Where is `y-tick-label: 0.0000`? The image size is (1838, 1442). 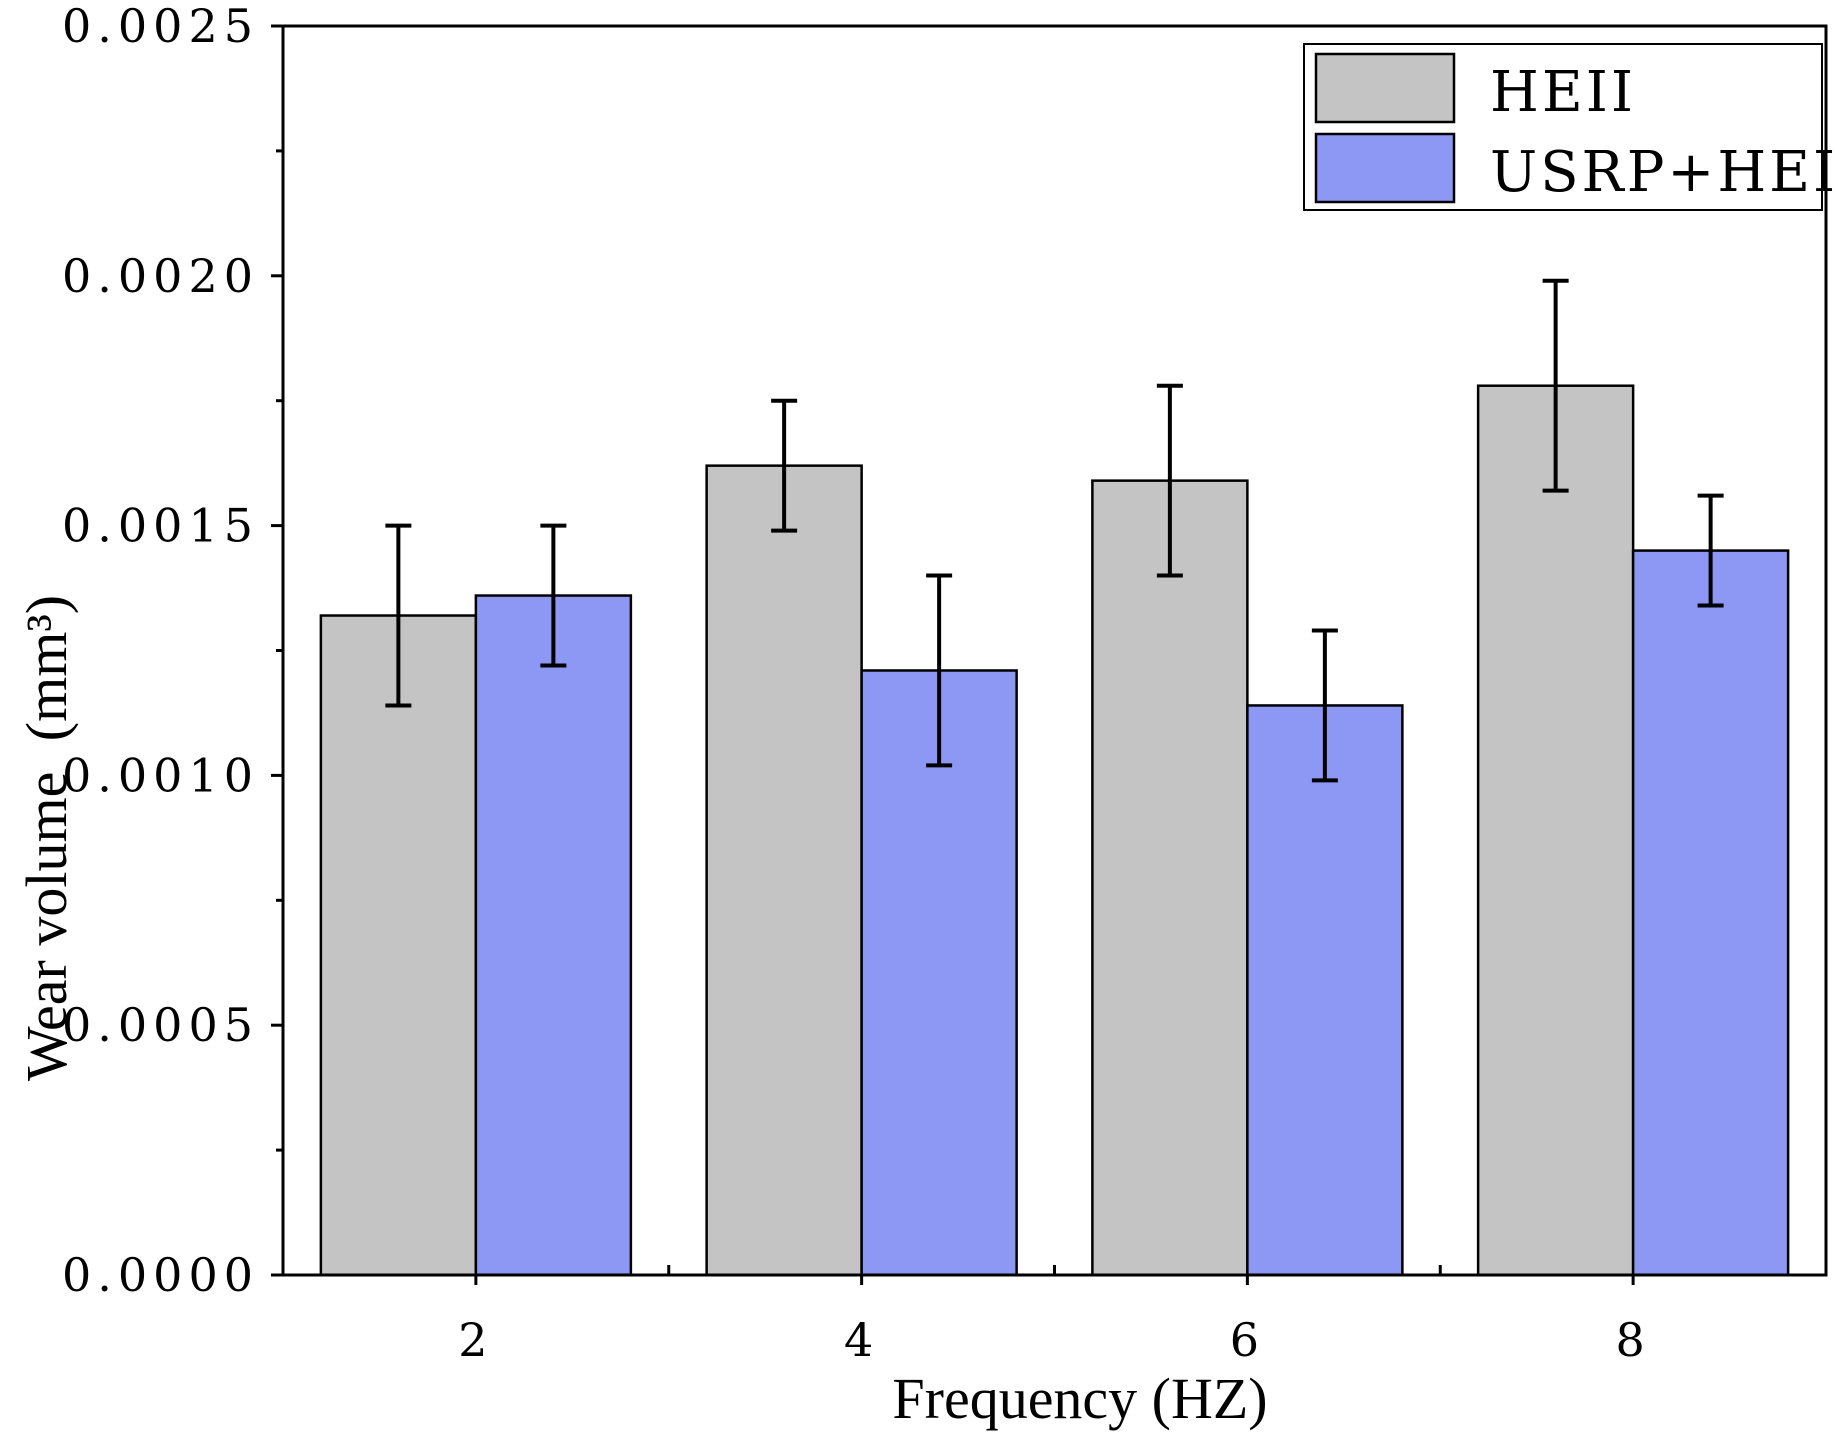
y-tick-label: 0.0000 is located at coordinates (160, 1275).